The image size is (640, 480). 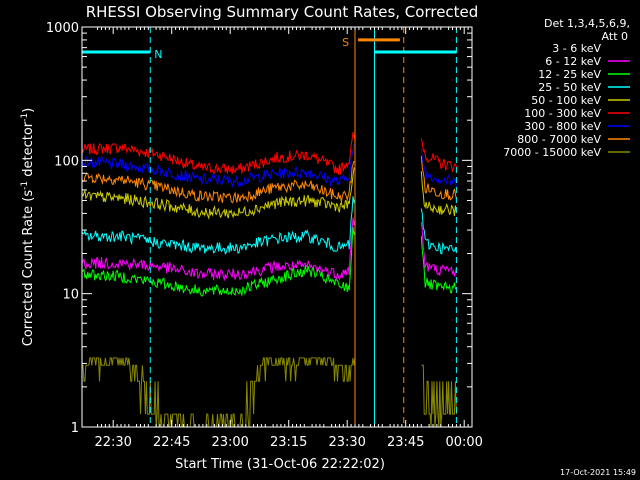 What do you see at coordinates (598, 472) in the screenshot?
I see `footer-timestamp: 17-Oct-2021 15:49` at bounding box center [598, 472].